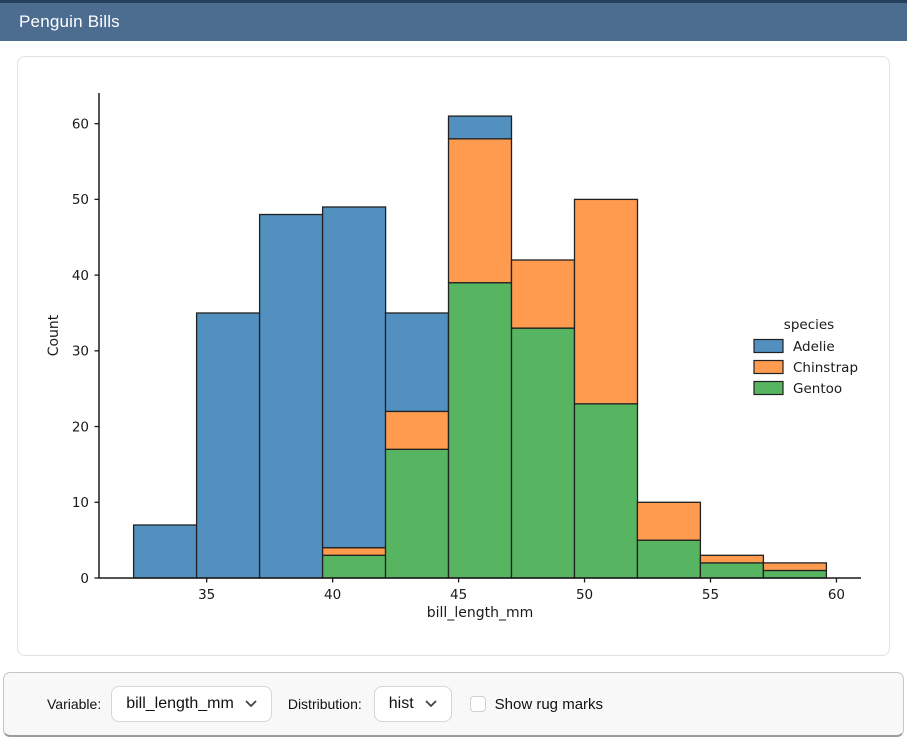 This screenshot has width=907, height=741. What do you see at coordinates (84, 579) in the screenshot?
I see `y-tick-label: 0` at bounding box center [84, 579].